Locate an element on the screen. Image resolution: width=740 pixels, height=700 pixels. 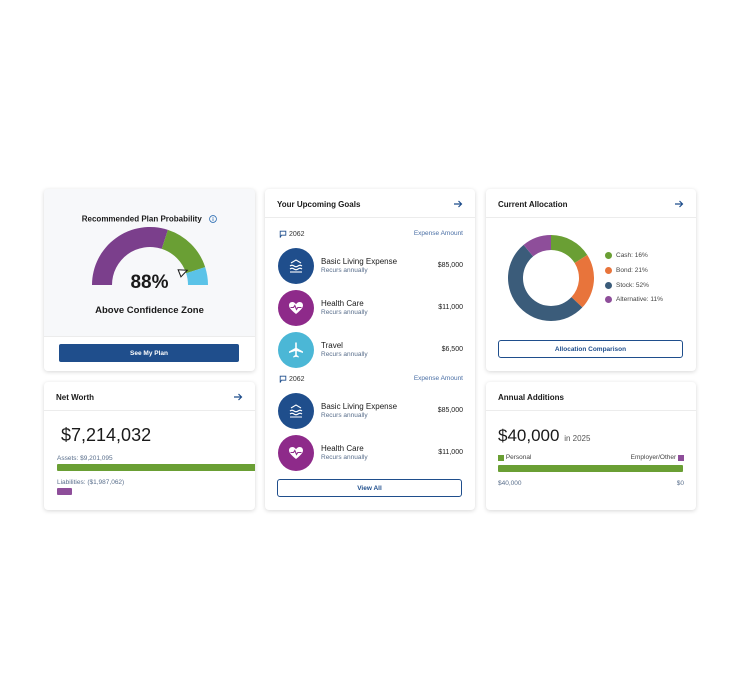
goal-name: Travel is located at coordinates (332, 345).